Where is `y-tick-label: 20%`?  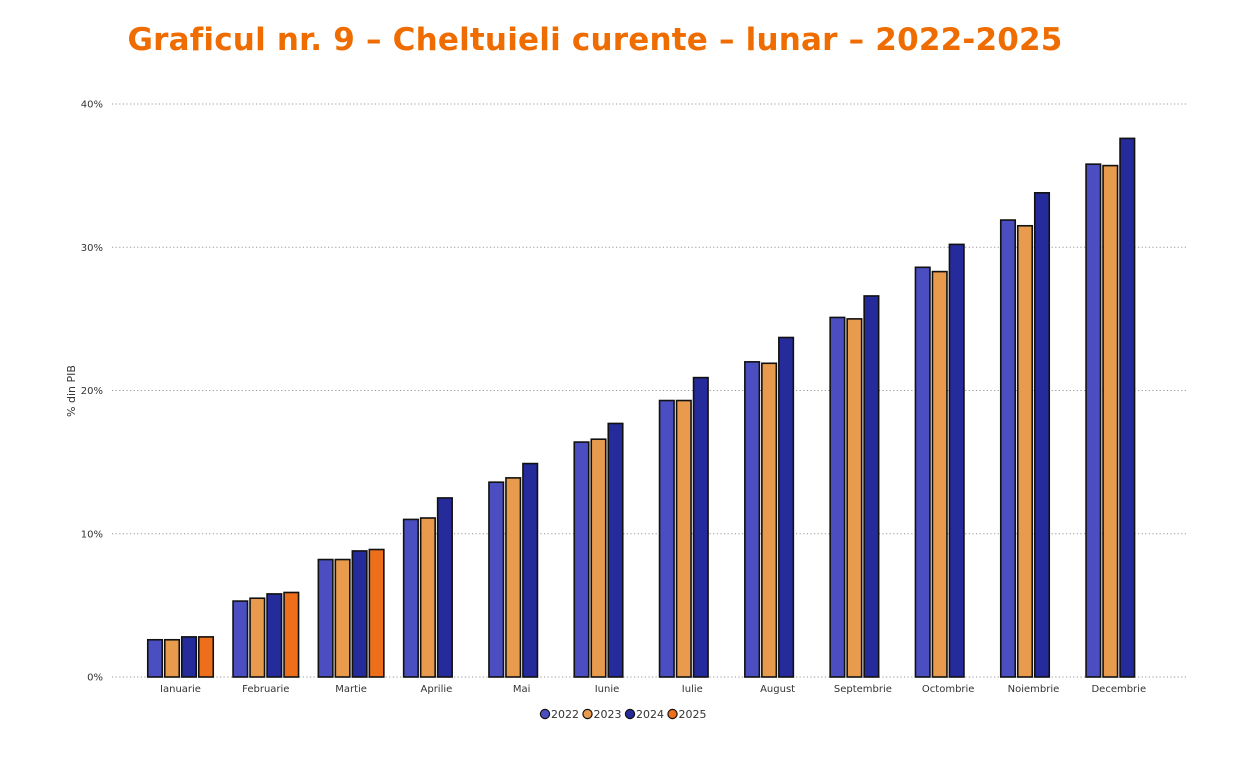 y-tick-label: 20% is located at coordinates (92, 391).